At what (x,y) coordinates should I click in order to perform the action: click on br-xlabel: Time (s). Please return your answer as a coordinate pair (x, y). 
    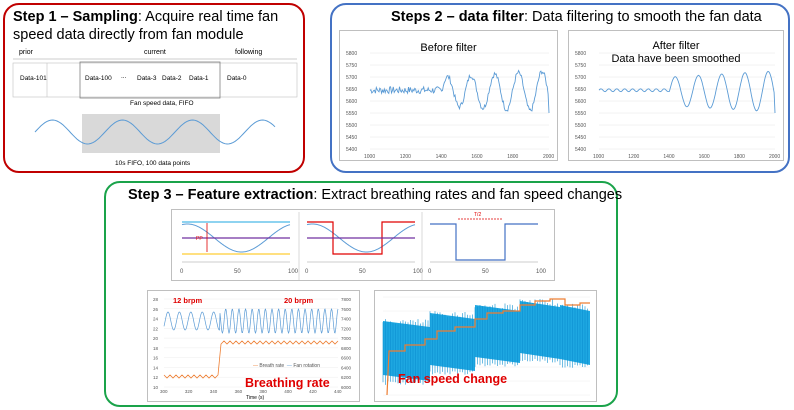
    Looking at the image, I should click on (255, 398).